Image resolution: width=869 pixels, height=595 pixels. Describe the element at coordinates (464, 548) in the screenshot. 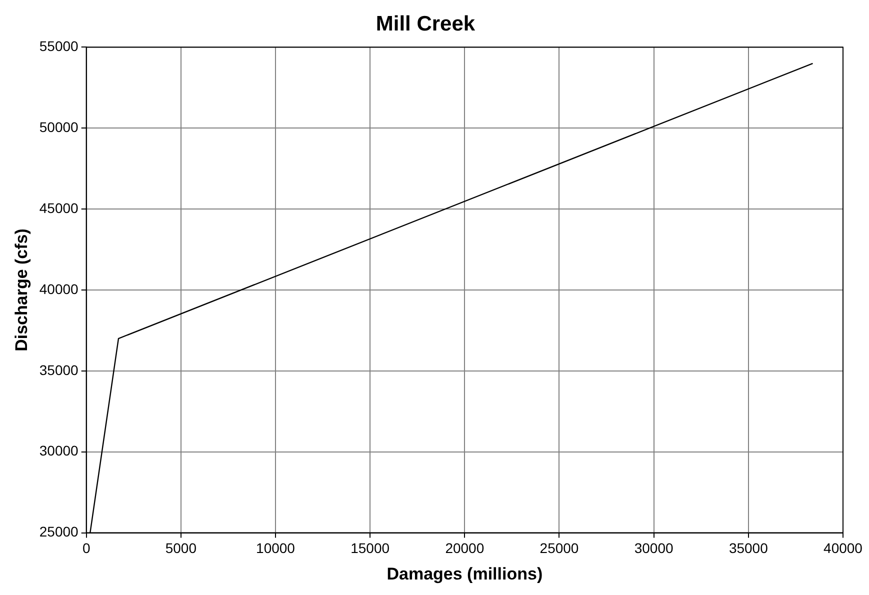

I see `x-tick-label: 20000` at that location.